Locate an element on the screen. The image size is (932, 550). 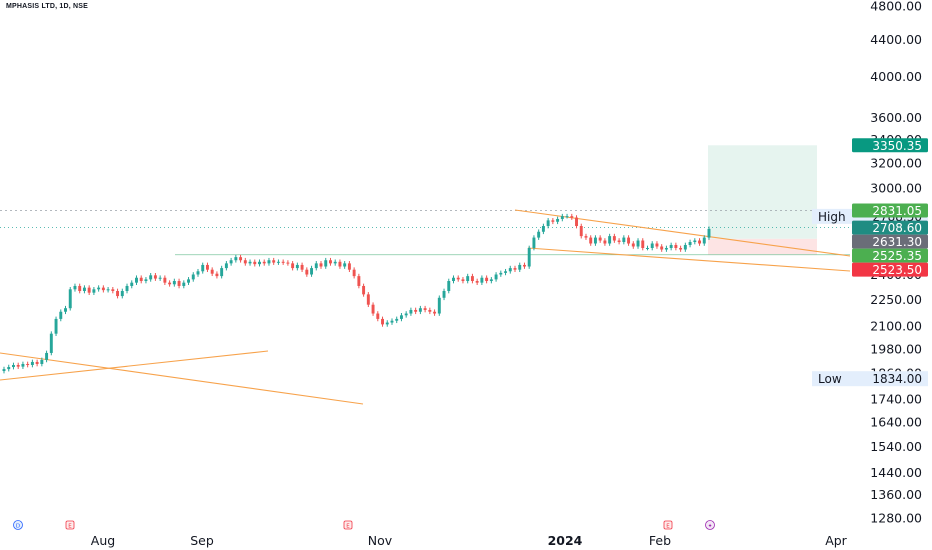
low-value: 1834.00 is located at coordinates (897, 379).